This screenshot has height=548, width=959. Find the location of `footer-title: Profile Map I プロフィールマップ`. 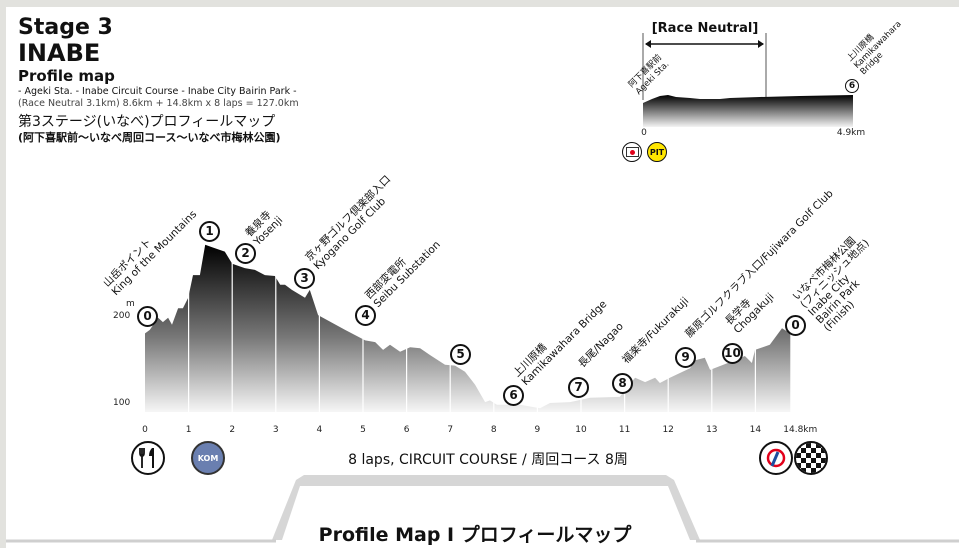

footer-title: Profile Map I プロフィールマップ is located at coordinates (475, 535).